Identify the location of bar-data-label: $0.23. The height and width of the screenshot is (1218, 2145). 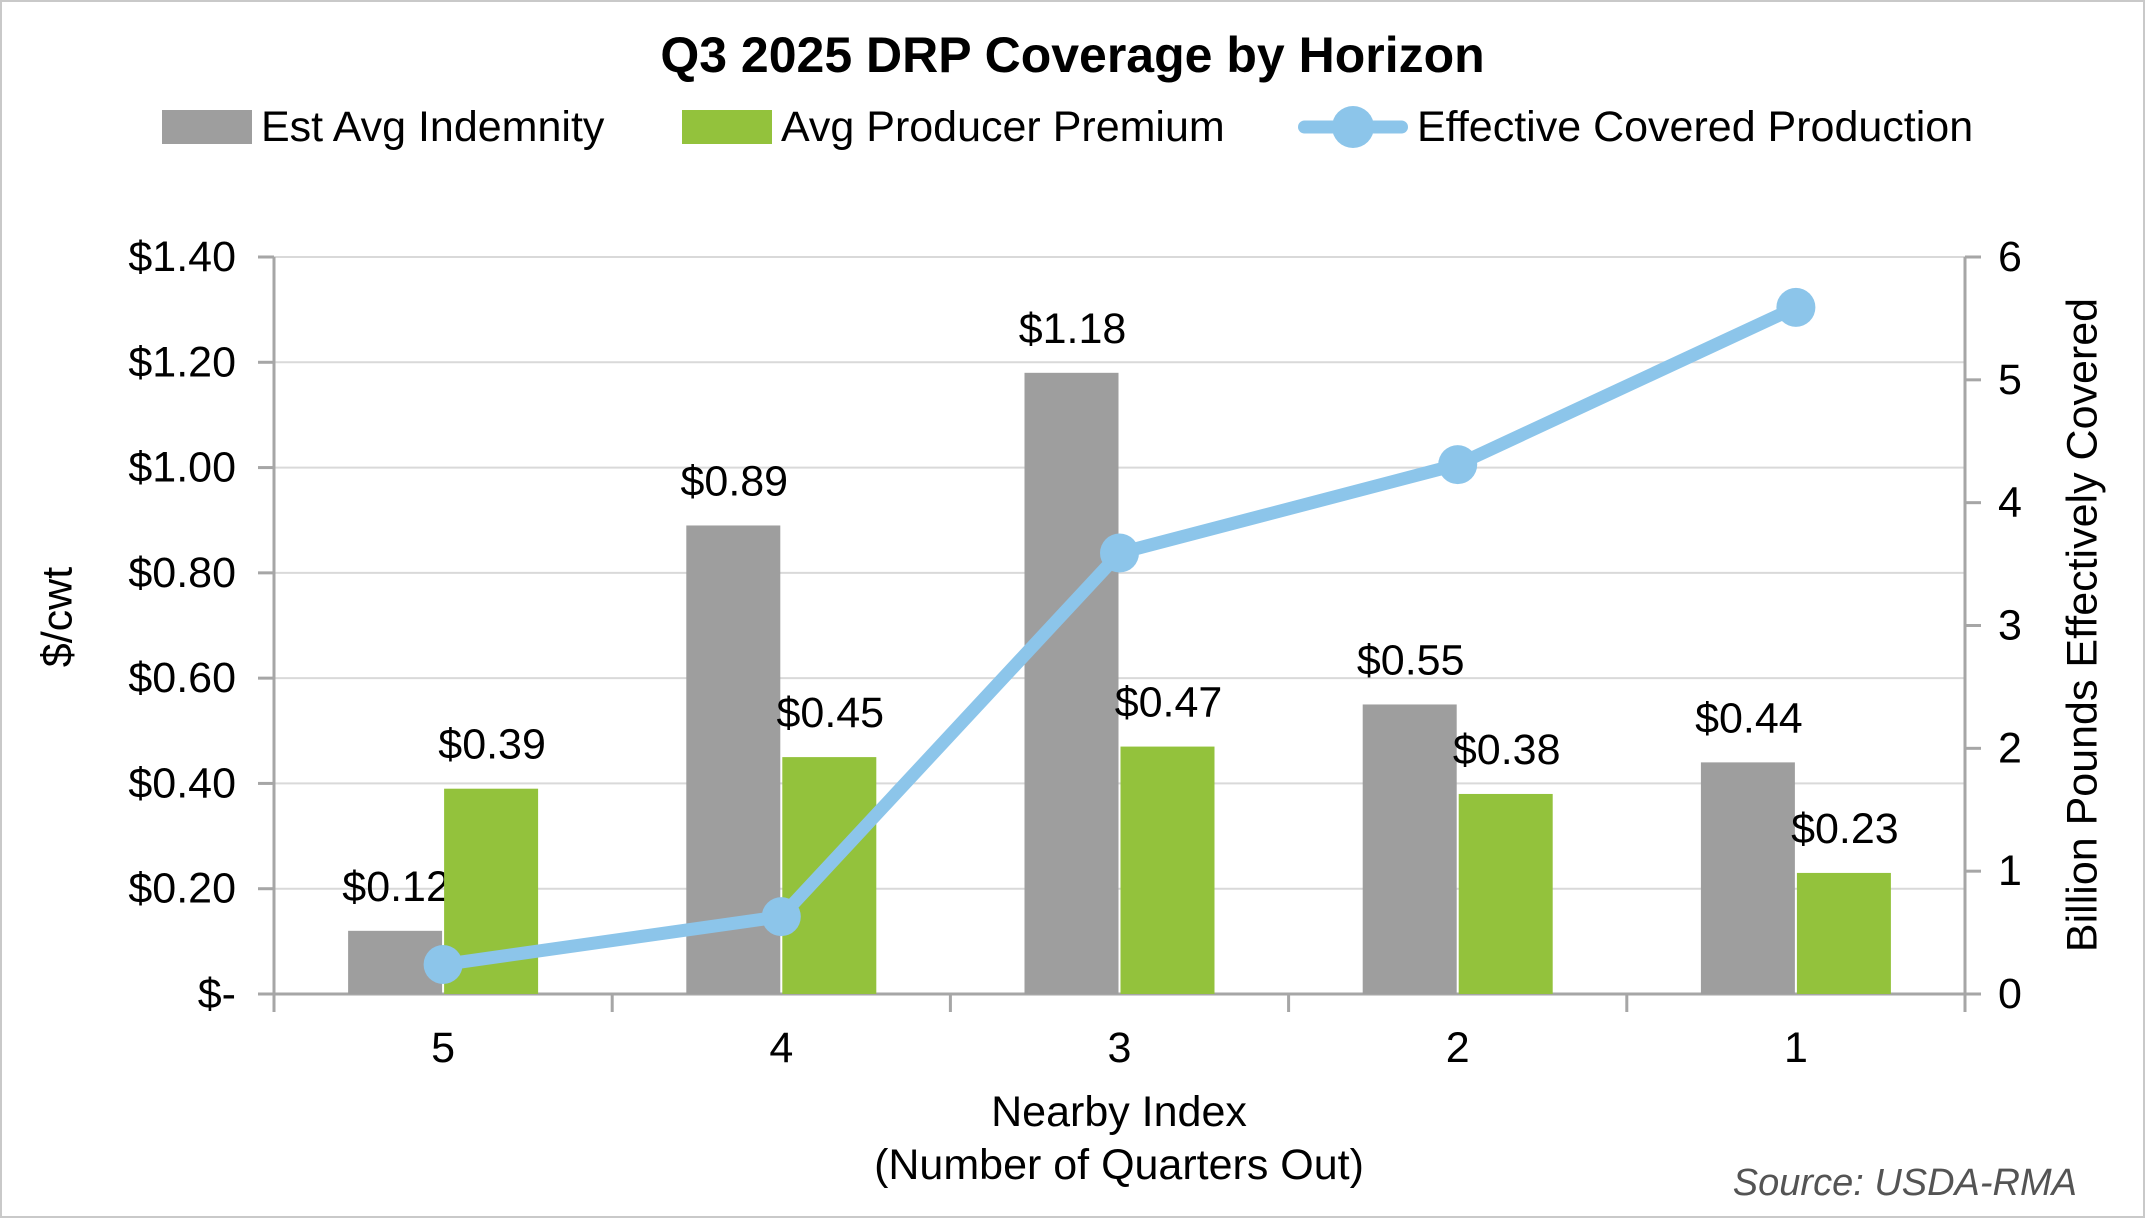
(1845, 829).